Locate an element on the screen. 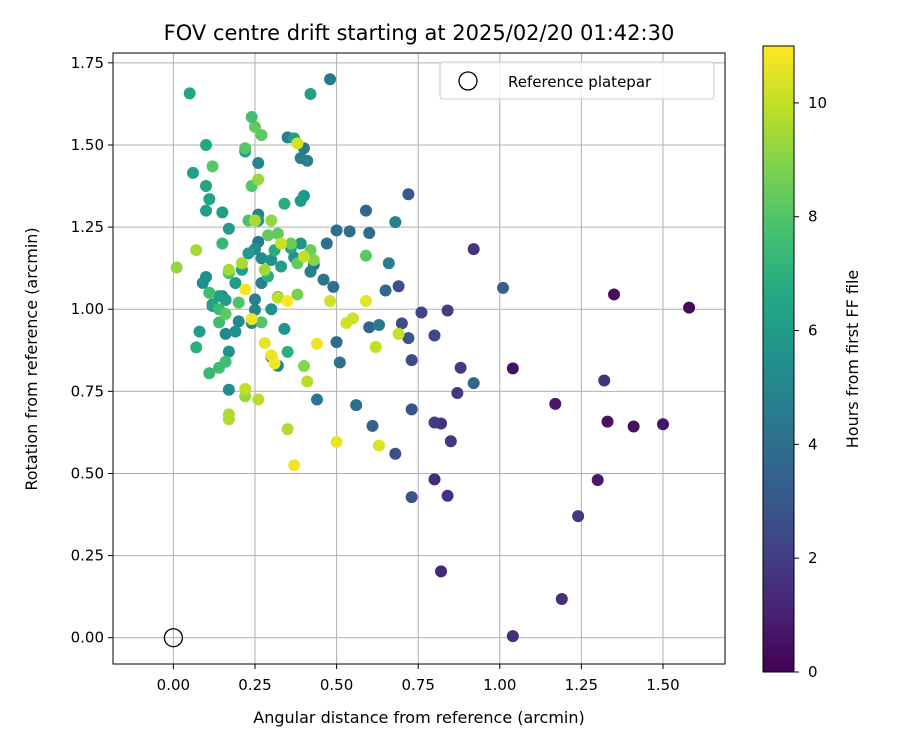  x-tick-label: 0.75 is located at coordinates (417, 685).